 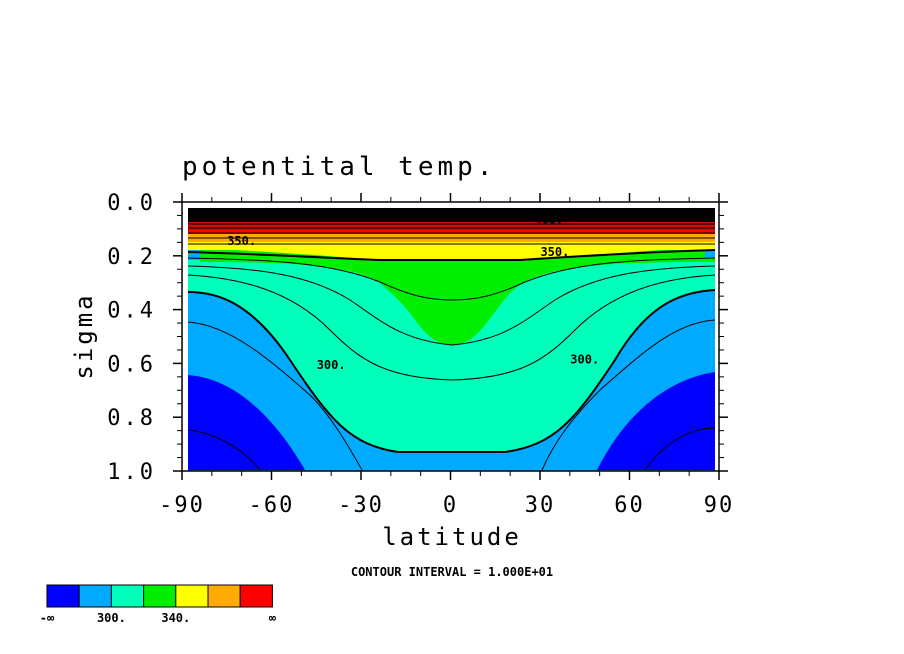 What do you see at coordinates (47, 618) in the screenshot?
I see `colorbar-label-0: -∞` at bounding box center [47, 618].